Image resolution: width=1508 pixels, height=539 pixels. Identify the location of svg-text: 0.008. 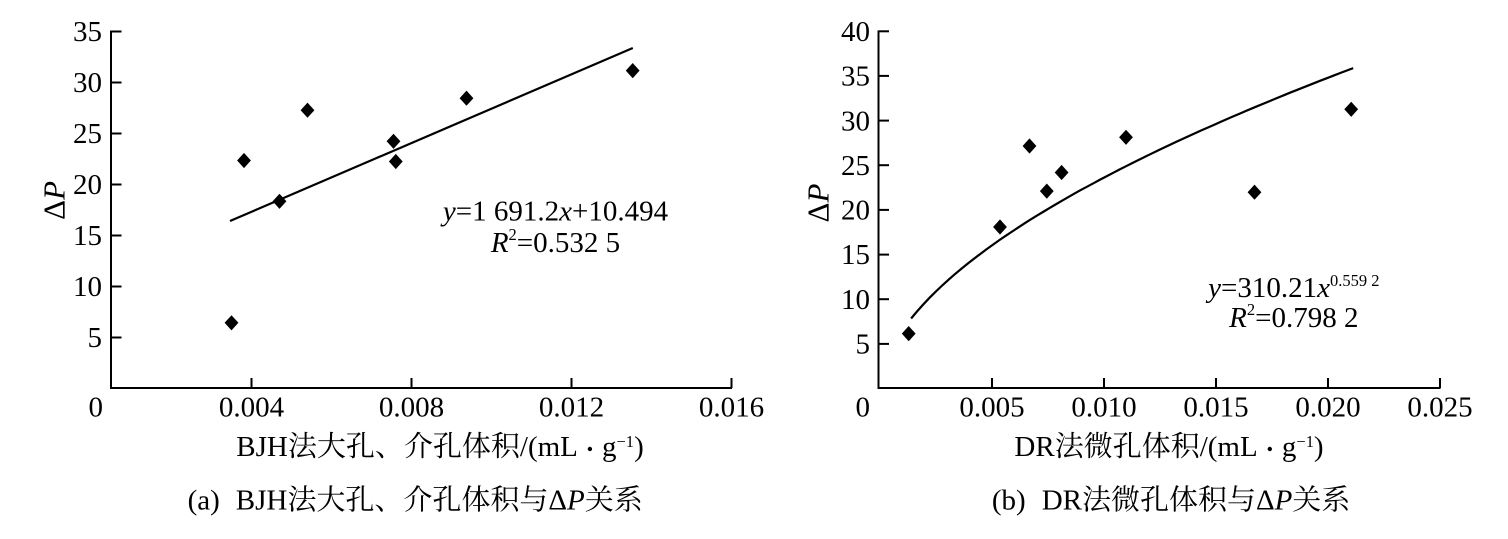
(411, 408).